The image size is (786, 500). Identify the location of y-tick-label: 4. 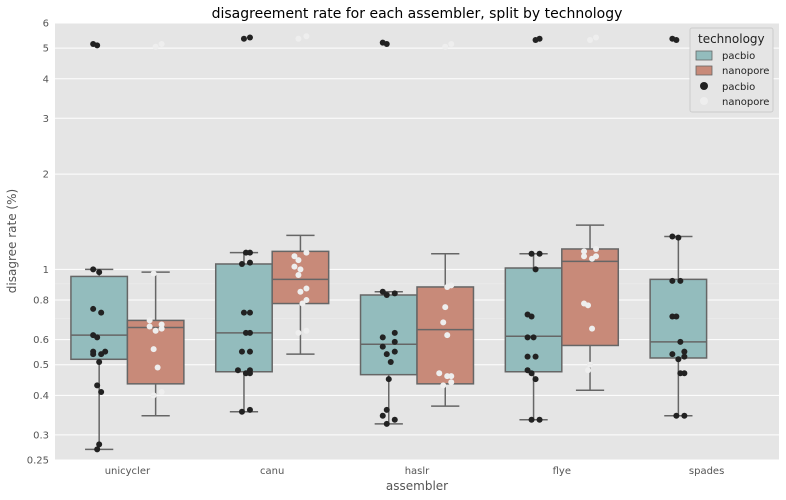
(46, 79).